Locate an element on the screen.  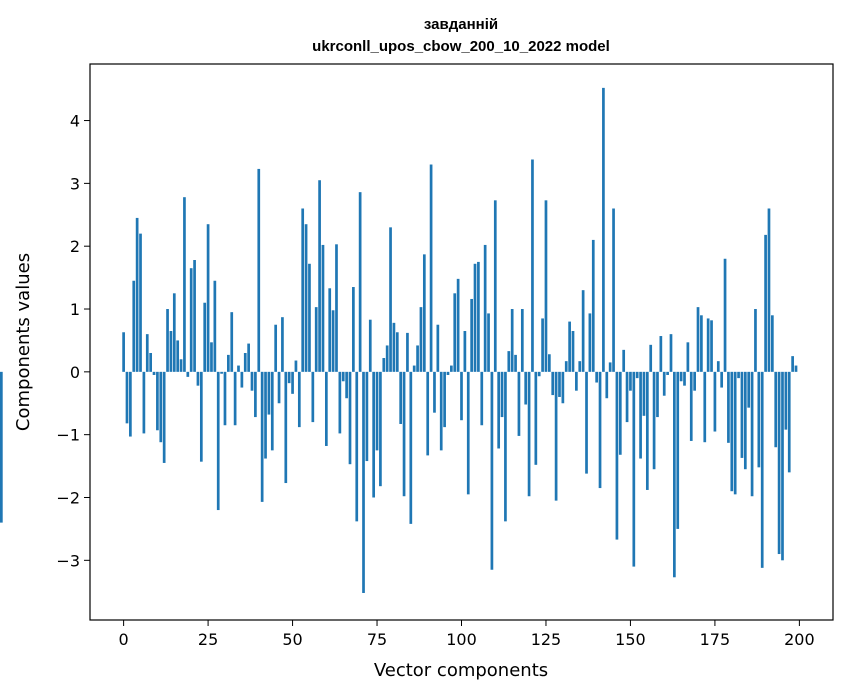
x-tick-label: 25 is located at coordinates (208, 639).